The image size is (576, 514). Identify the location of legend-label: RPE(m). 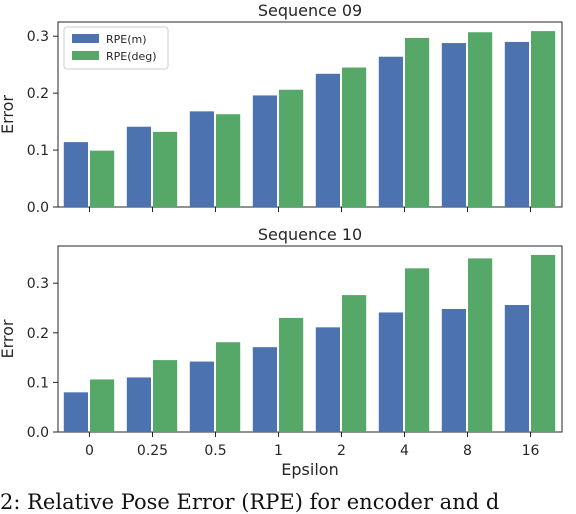
(126, 39).